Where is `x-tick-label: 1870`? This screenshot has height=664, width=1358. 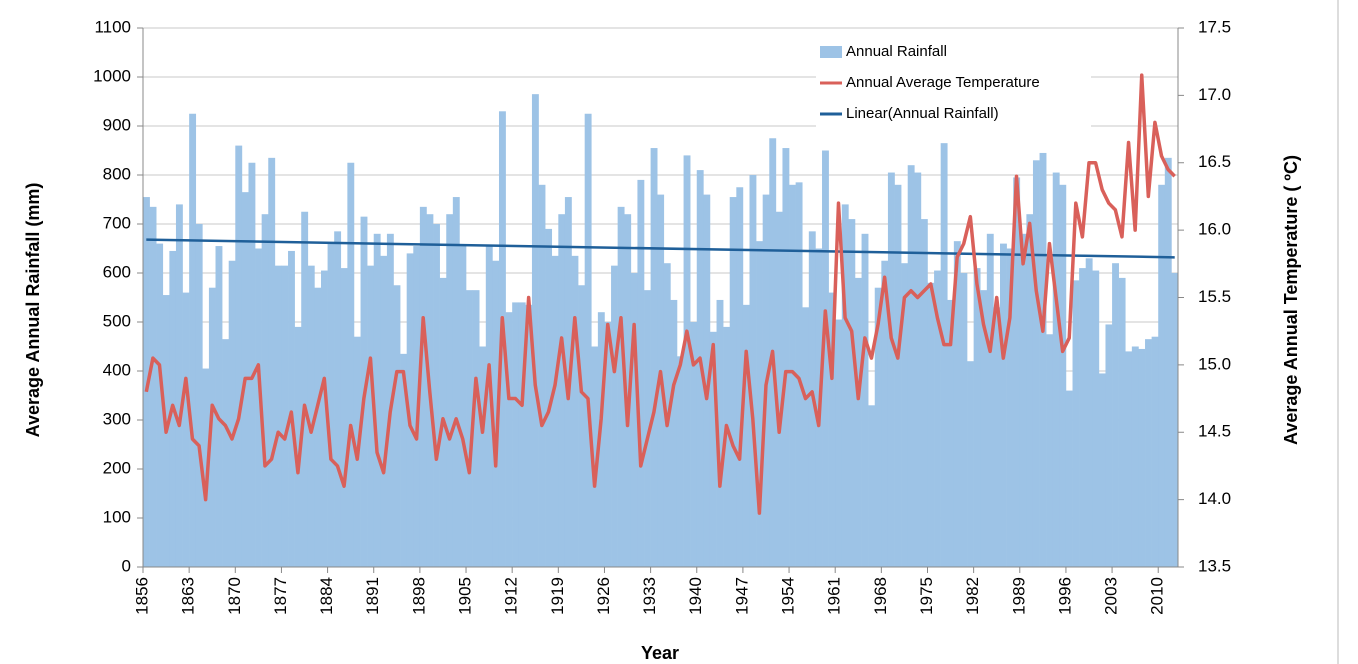 x-tick-label: 1870 is located at coordinates (234, 596).